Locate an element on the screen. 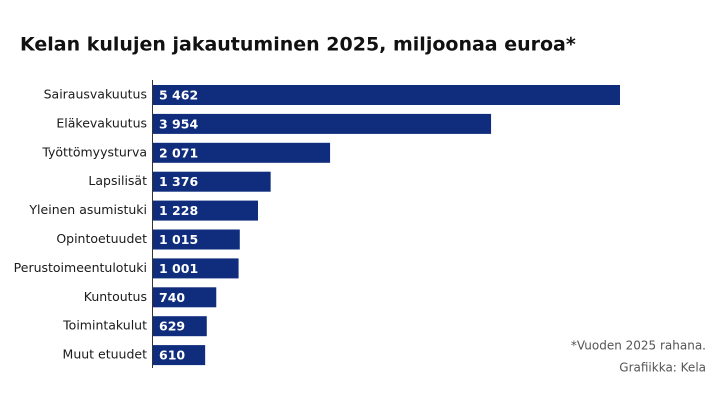  category-label: Toimintakulut is located at coordinates (104, 325).